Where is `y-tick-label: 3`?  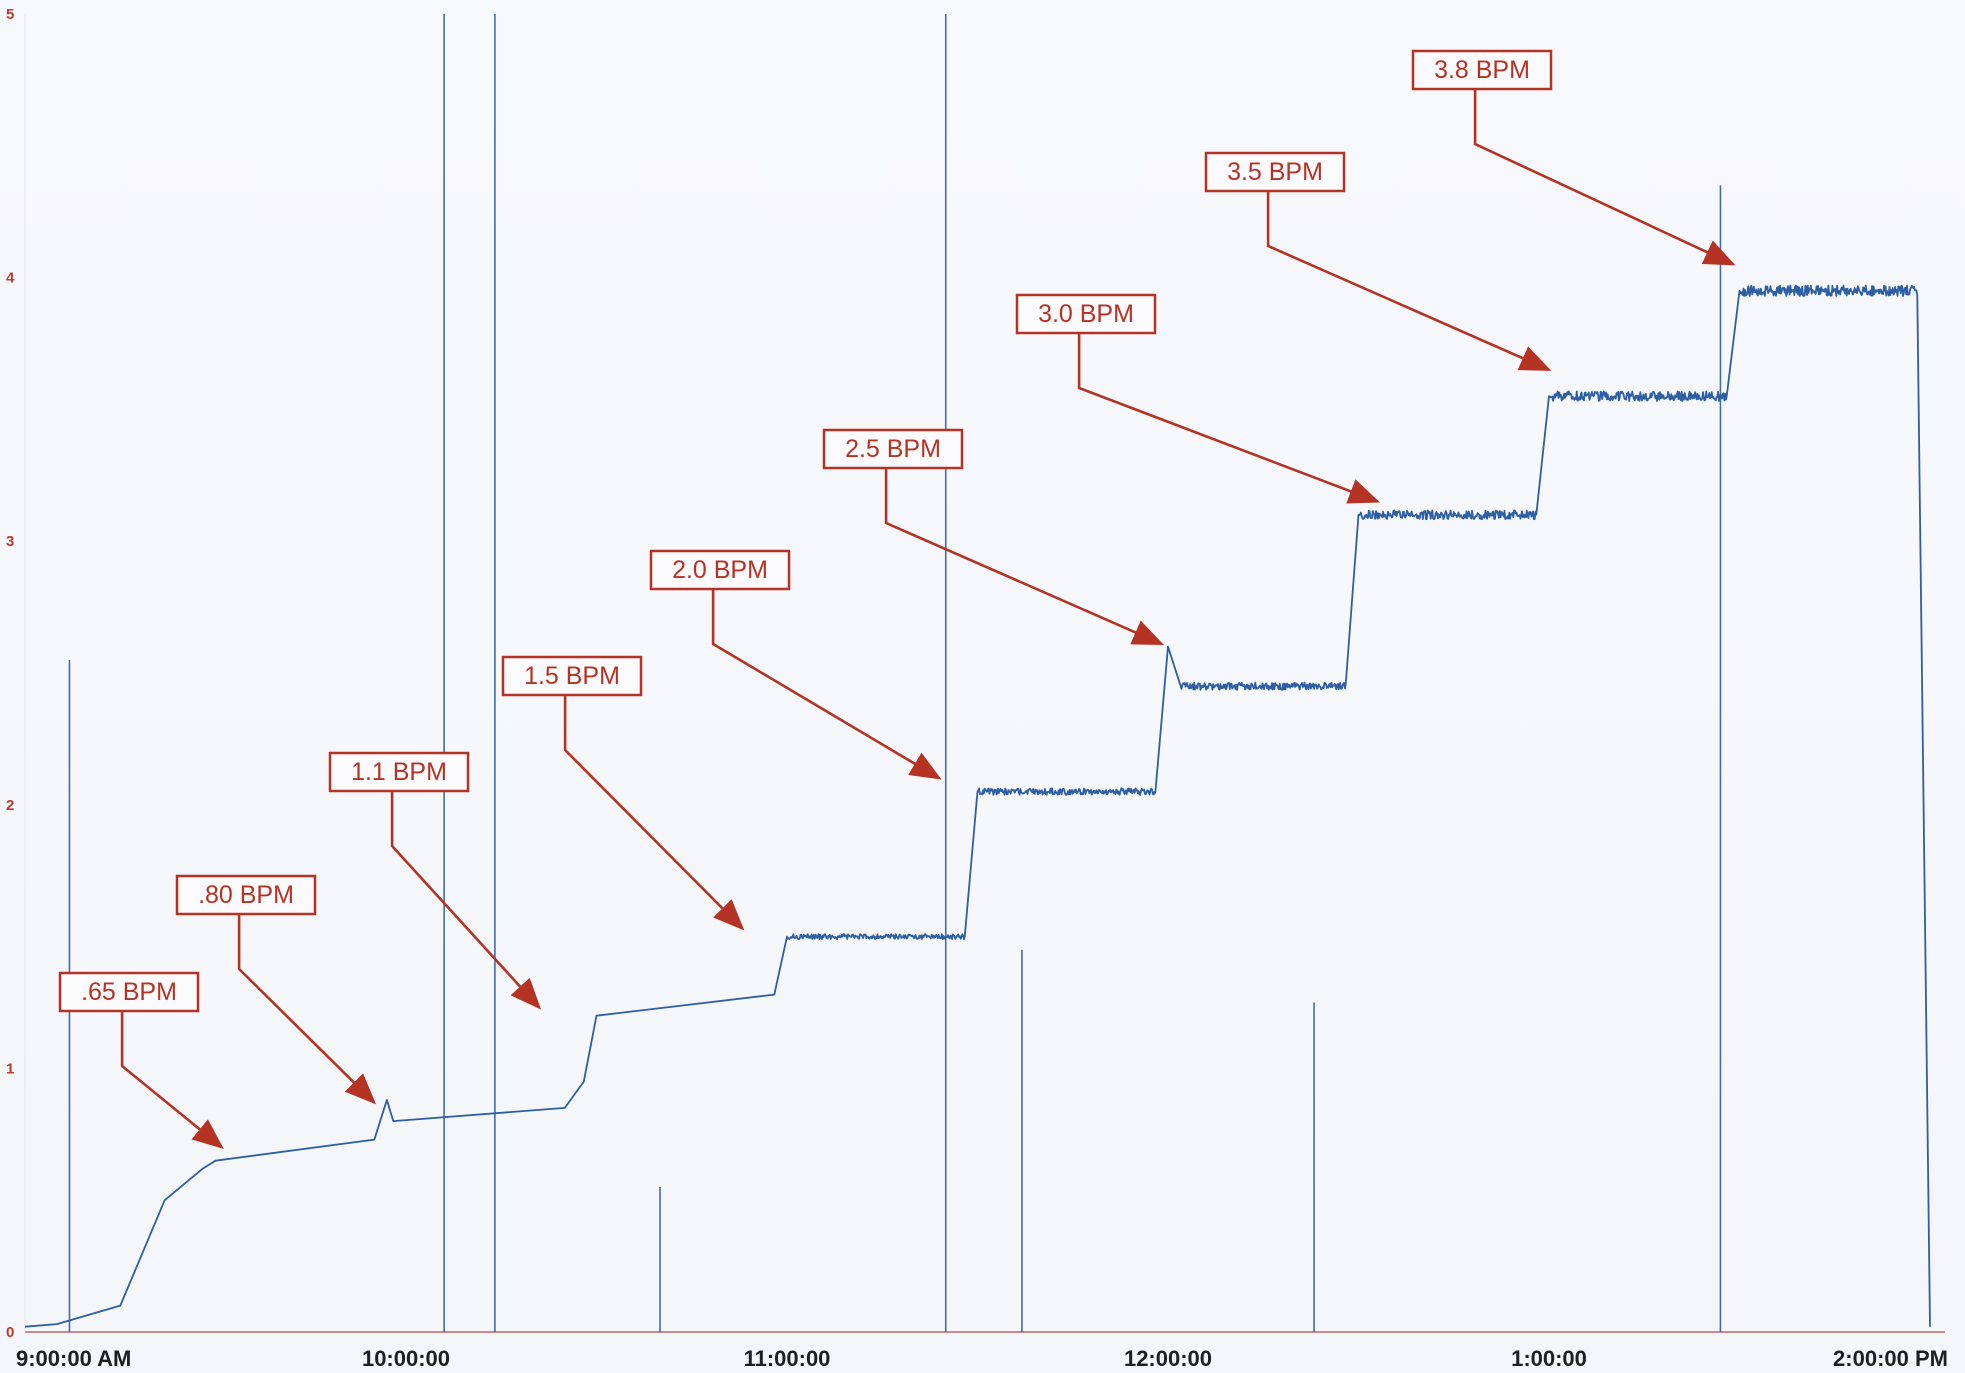 y-tick-label: 3 is located at coordinates (10, 541).